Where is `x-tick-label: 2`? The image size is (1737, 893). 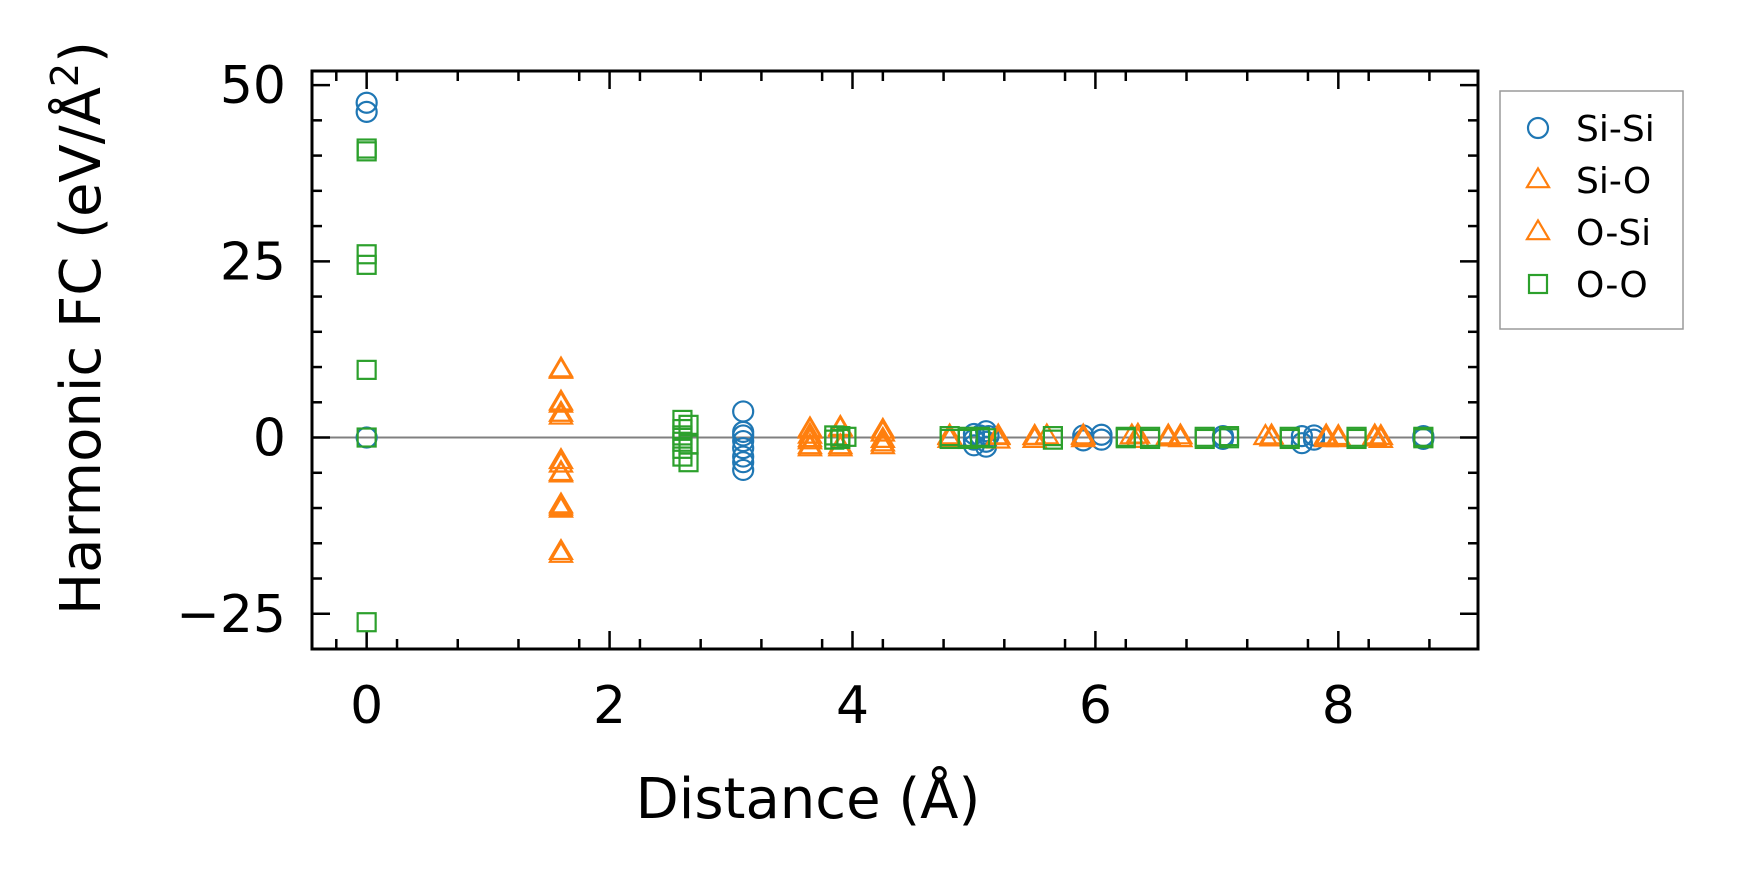 x-tick-label: 2 is located at coordinates (609, 706).